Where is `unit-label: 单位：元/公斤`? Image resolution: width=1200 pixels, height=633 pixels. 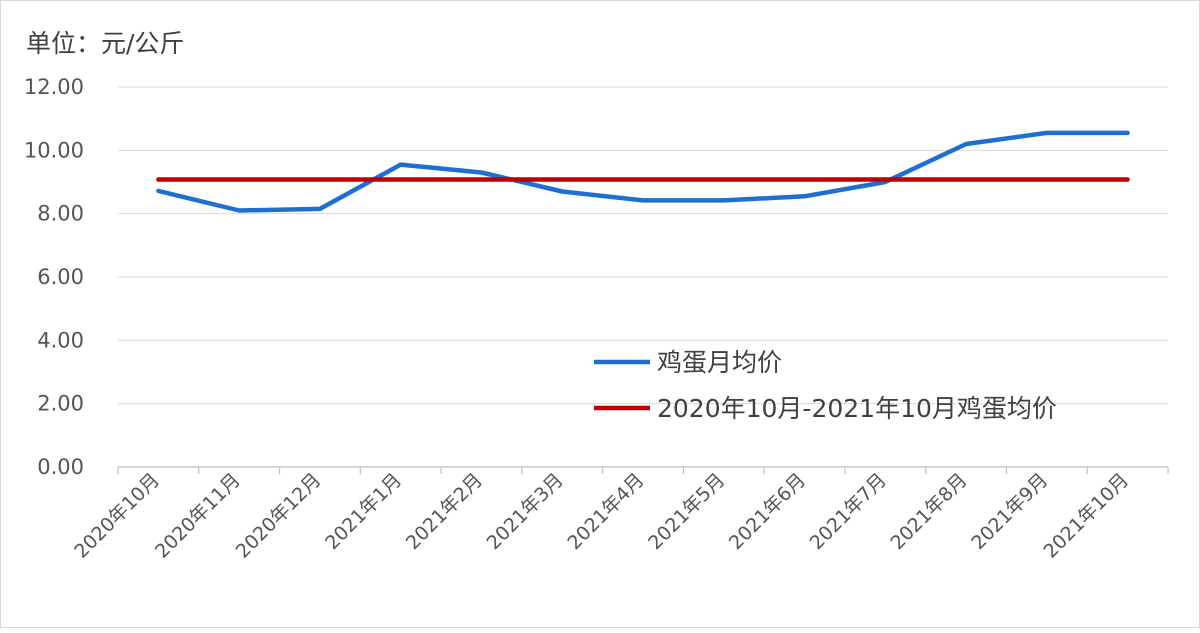 unit-label: 单位：元/公斤 is located at coordinates (105, 43).